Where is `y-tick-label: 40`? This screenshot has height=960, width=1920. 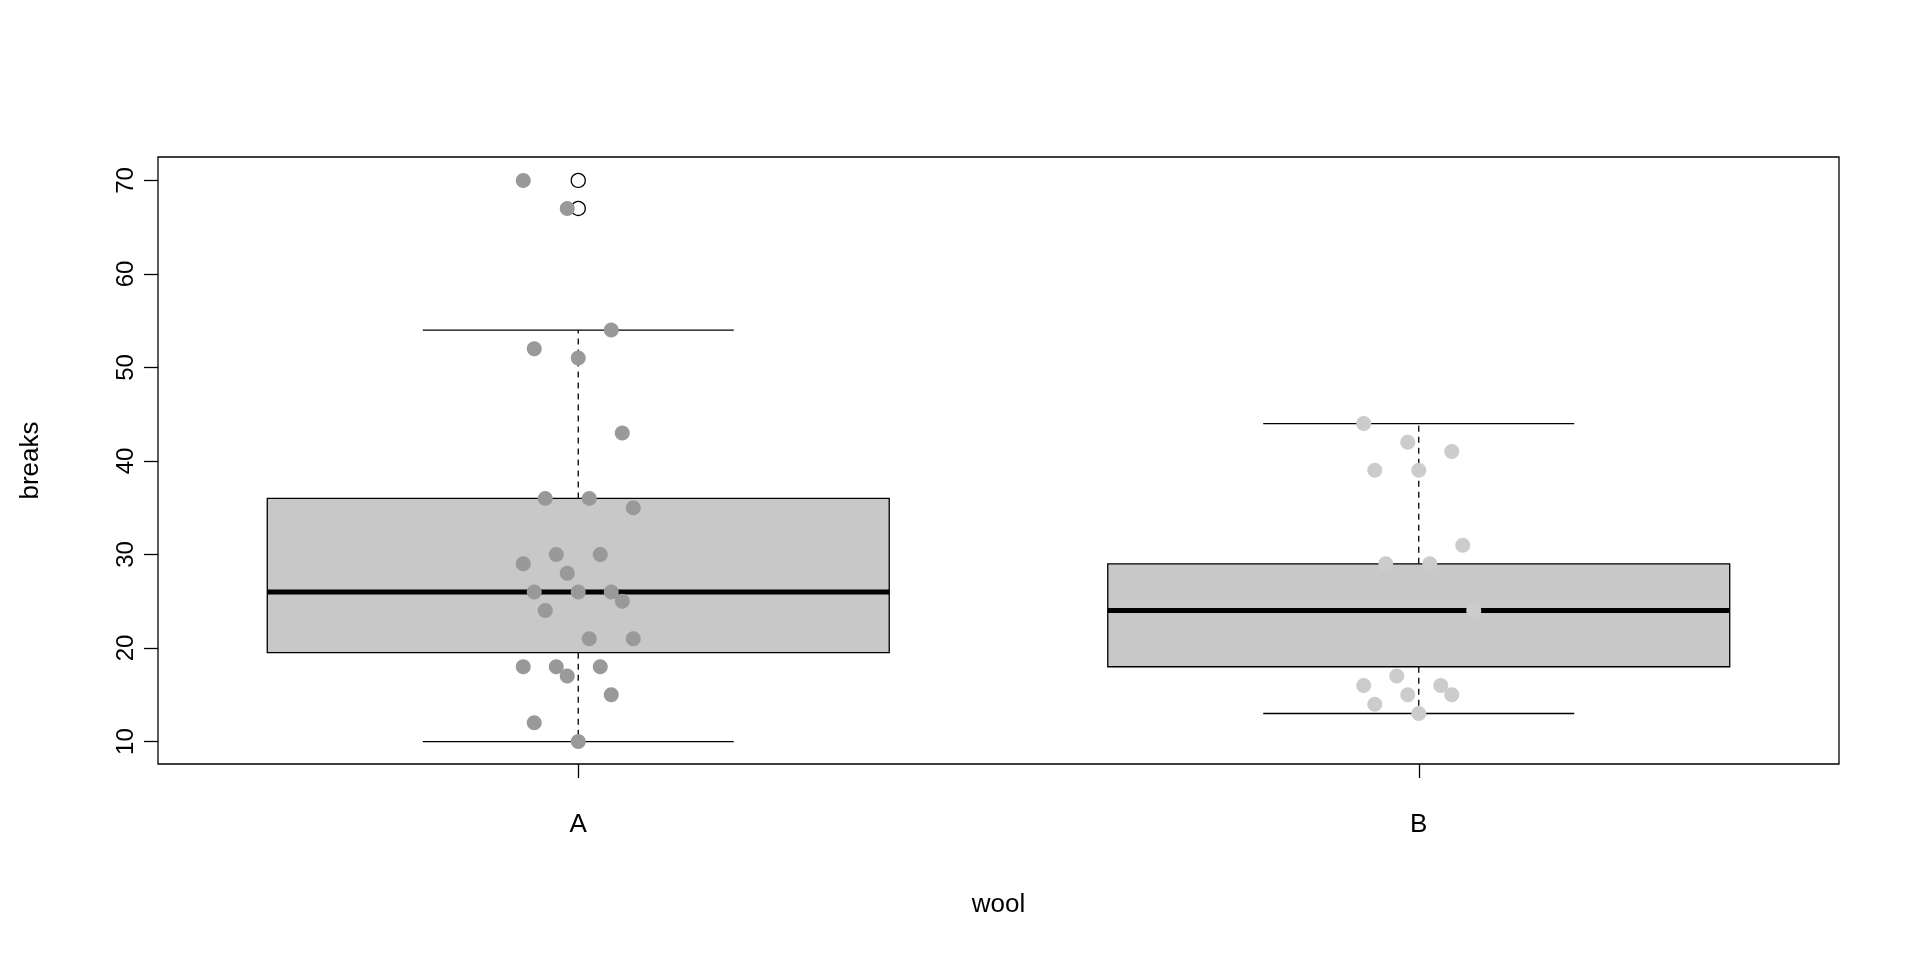
y-tick-label: 40 is located at coordinates (124, 461).